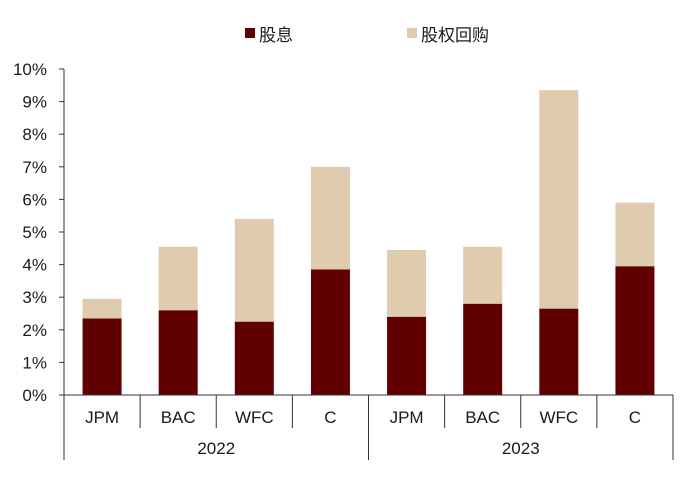 This screenshot has width=700, height=479. I want to click on y-tick-label: 0%, so click(34, 395).